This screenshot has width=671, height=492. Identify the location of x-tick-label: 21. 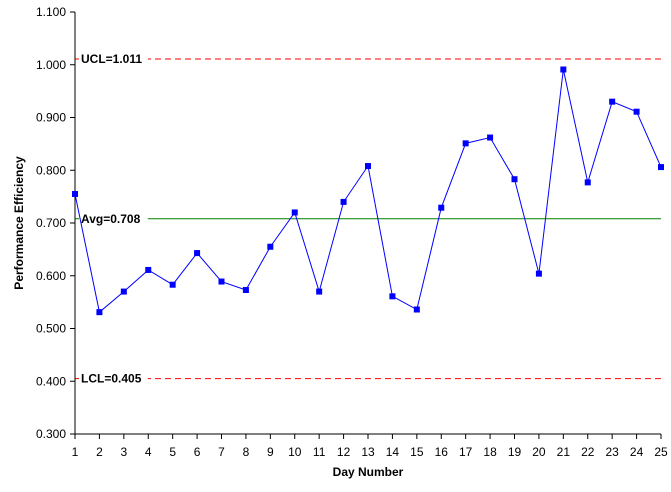
(564, 452).